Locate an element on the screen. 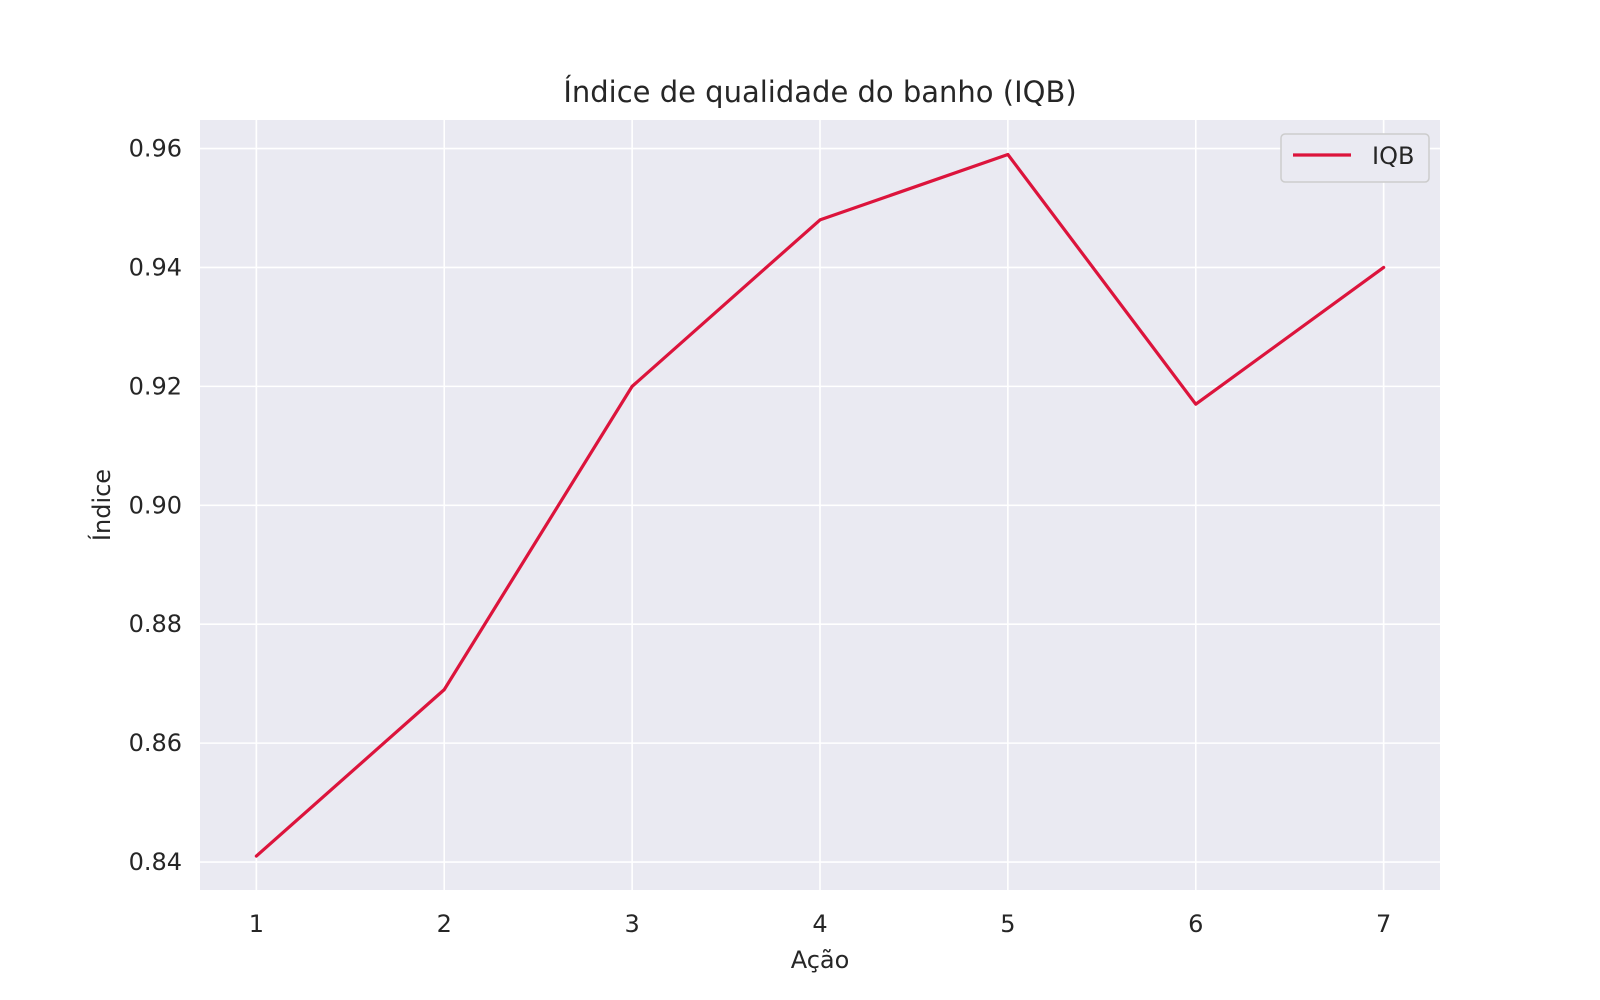 This screenshot has height=1000, width=1600. y-tick-labels: 0.84 0.86 0.88 0.90 0.92 0.94 0.96 is located at coordinates (155, 506).